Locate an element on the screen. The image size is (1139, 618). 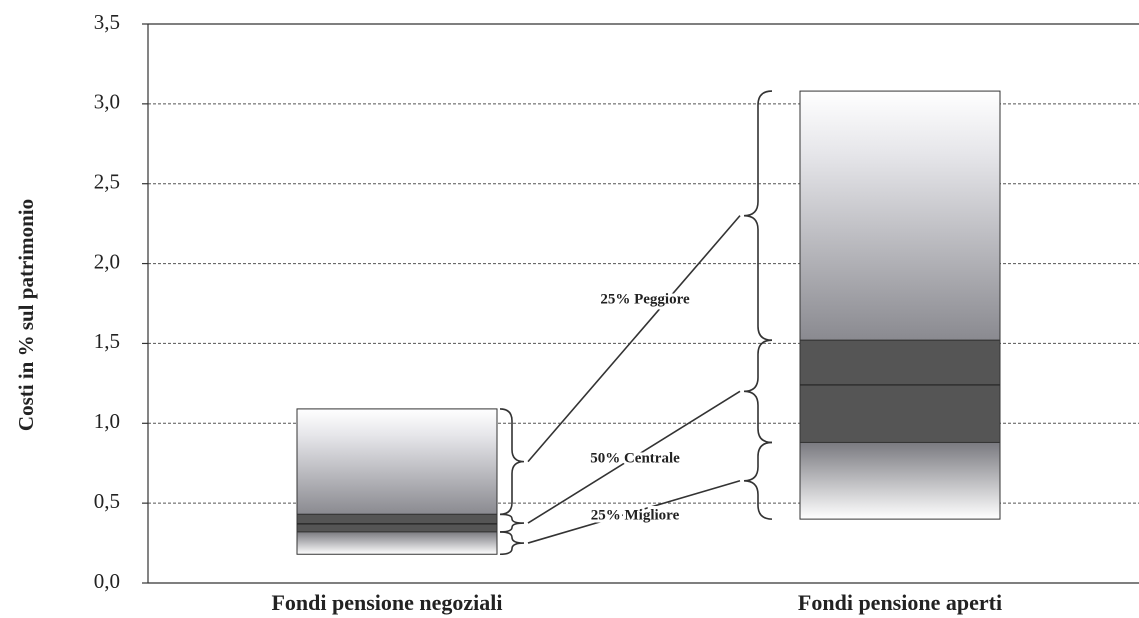
y-tick-label: 3,0 is located at coordinates (107, 102).